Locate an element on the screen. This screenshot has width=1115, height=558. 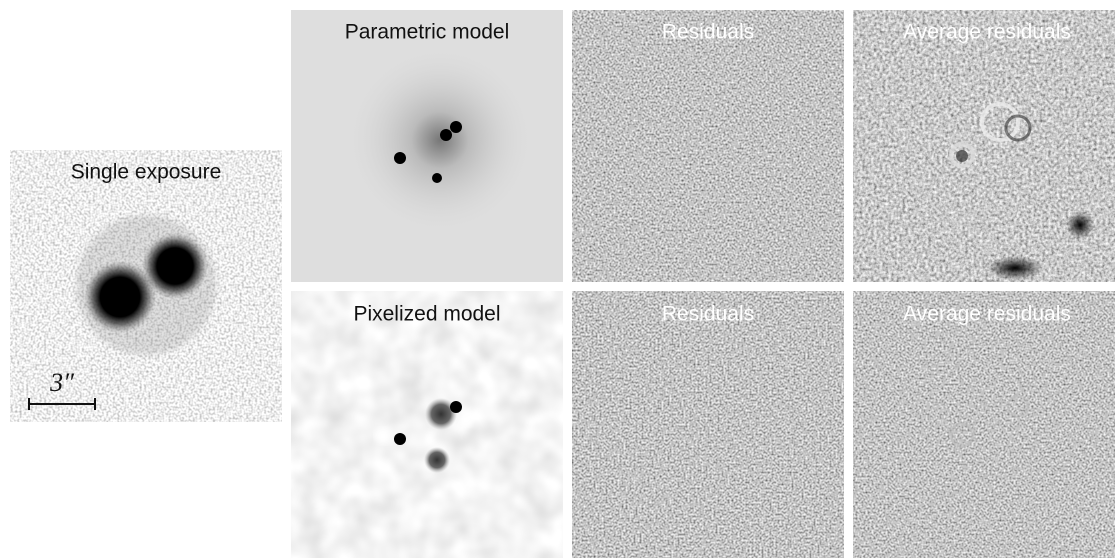
panel-title: Single exposure is located at coordinates (146, 172).